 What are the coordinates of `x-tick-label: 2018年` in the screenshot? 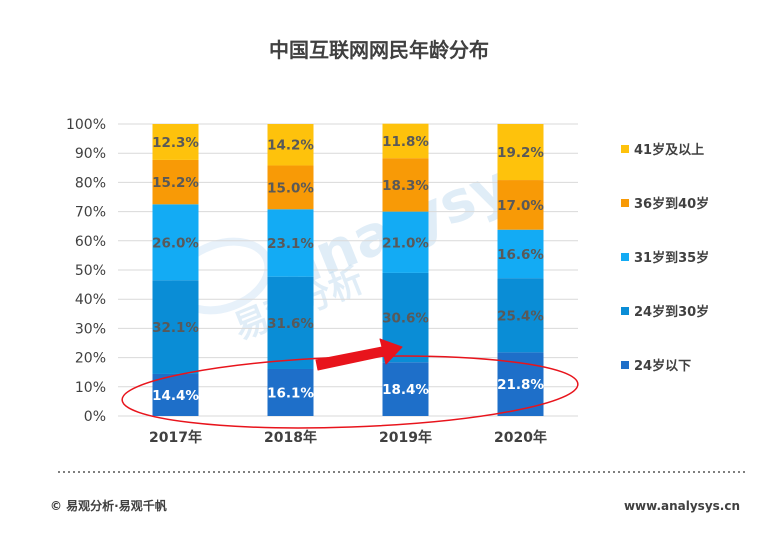 It's located at (290, 437).